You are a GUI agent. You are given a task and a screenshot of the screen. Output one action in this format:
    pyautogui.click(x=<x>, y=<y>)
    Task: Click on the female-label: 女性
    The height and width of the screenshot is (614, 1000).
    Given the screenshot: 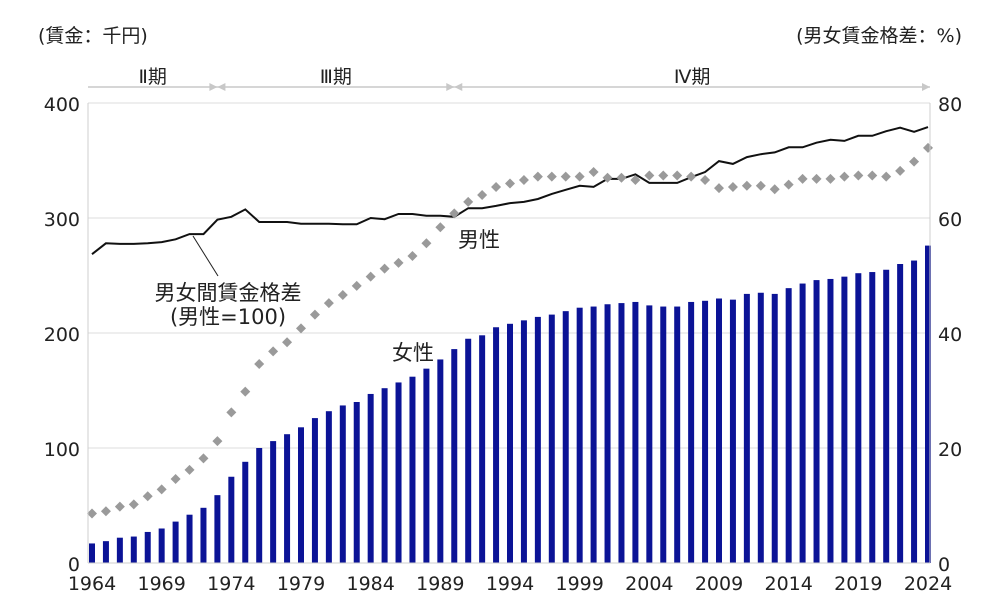 What is the action you would take?
    pyautogui.click(x=413, y=353)
    